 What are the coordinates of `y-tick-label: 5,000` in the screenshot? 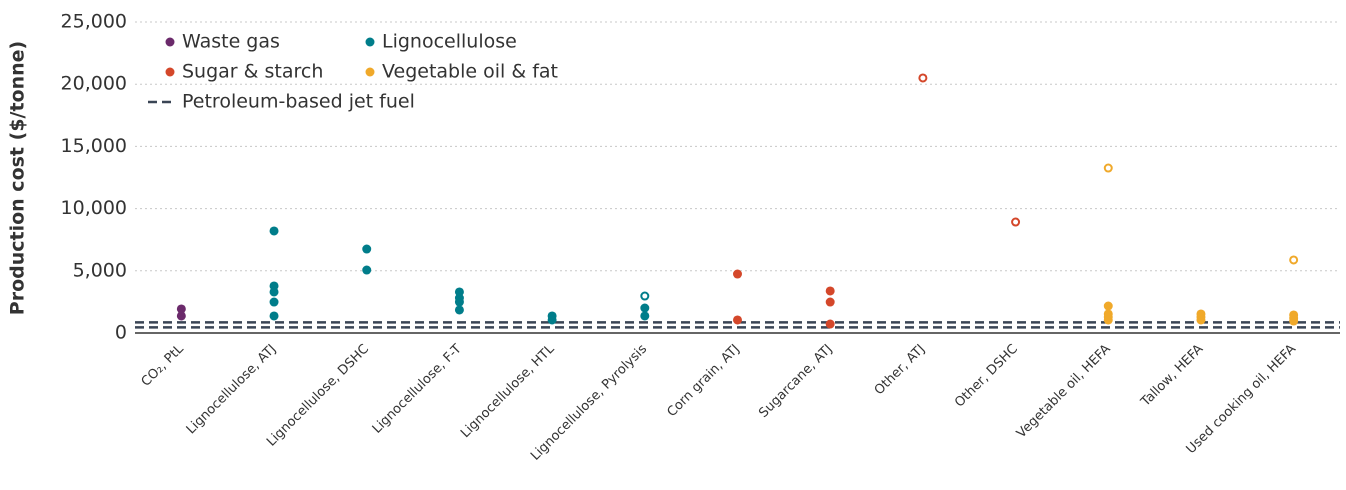 It's located at (100, 270).